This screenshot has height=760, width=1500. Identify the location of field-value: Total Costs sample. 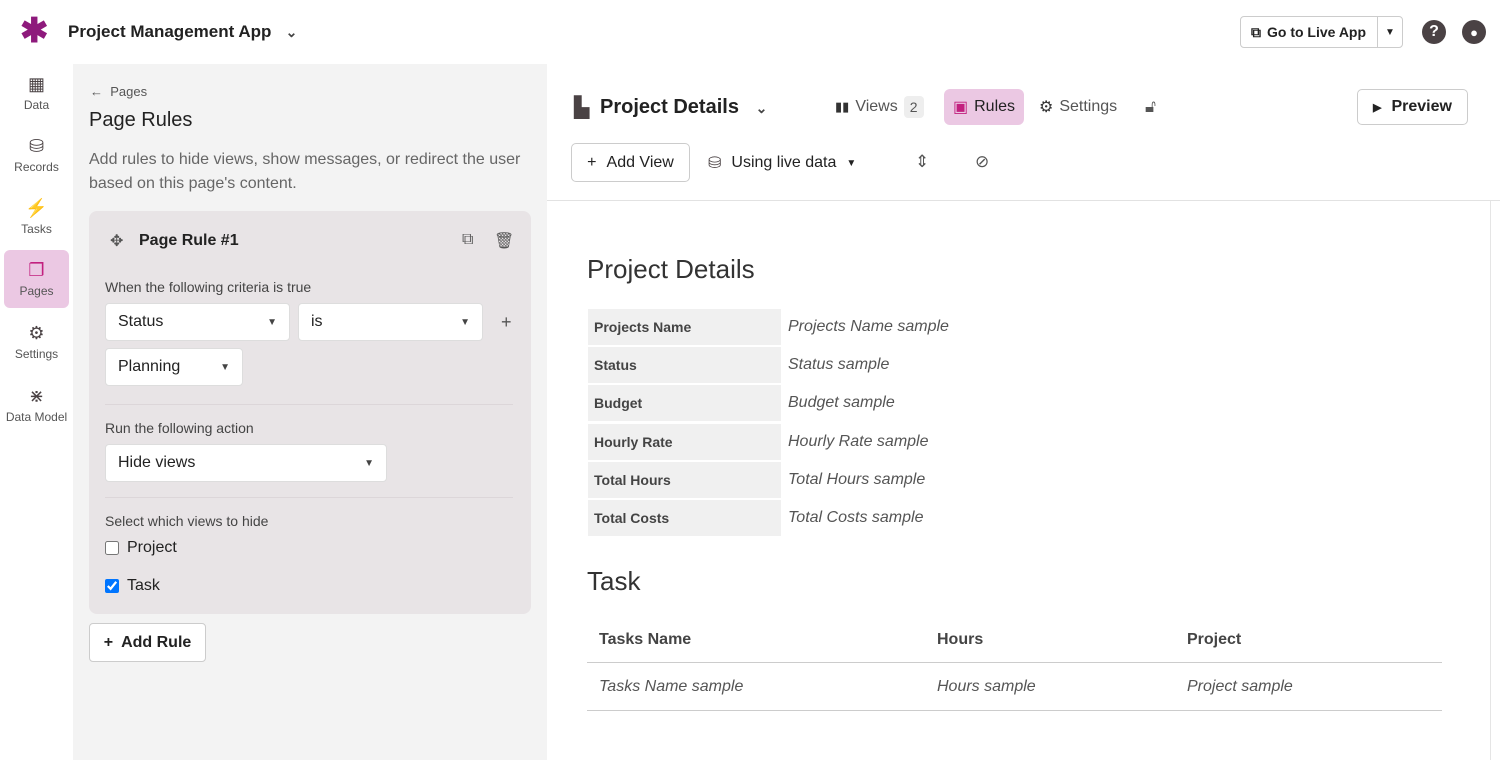
(856, 517).